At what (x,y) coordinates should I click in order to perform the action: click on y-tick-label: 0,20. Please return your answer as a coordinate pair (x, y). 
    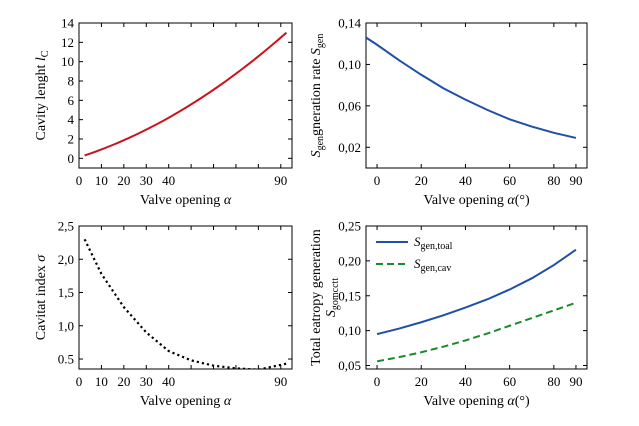
    Looking at the image, I should click on (349, 260).